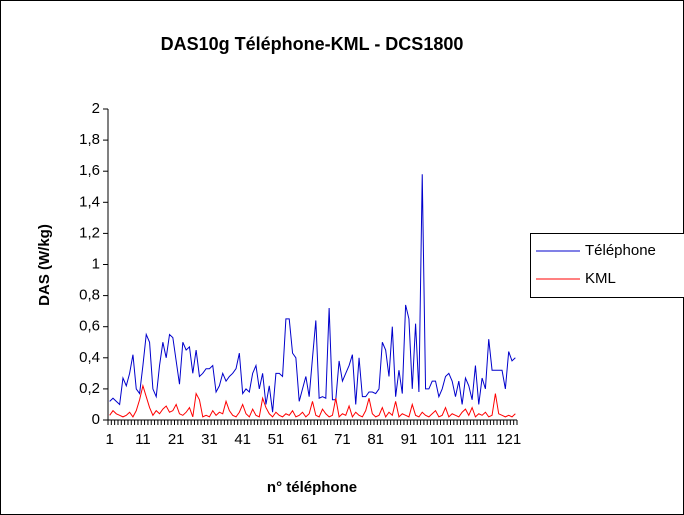  Describe the element at coordinates (276, 439) in the screenshot. I see `x-tick-label: 51` at that location.